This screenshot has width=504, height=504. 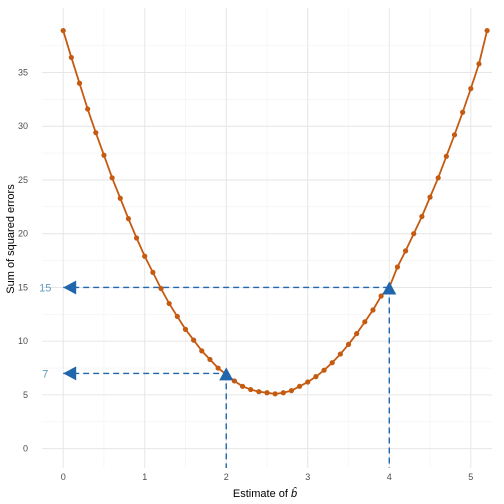 What do you see at coordinates (307, 477) in the screenshot?
I see `x-tick-label: 3` at bounding box center [307, 477].